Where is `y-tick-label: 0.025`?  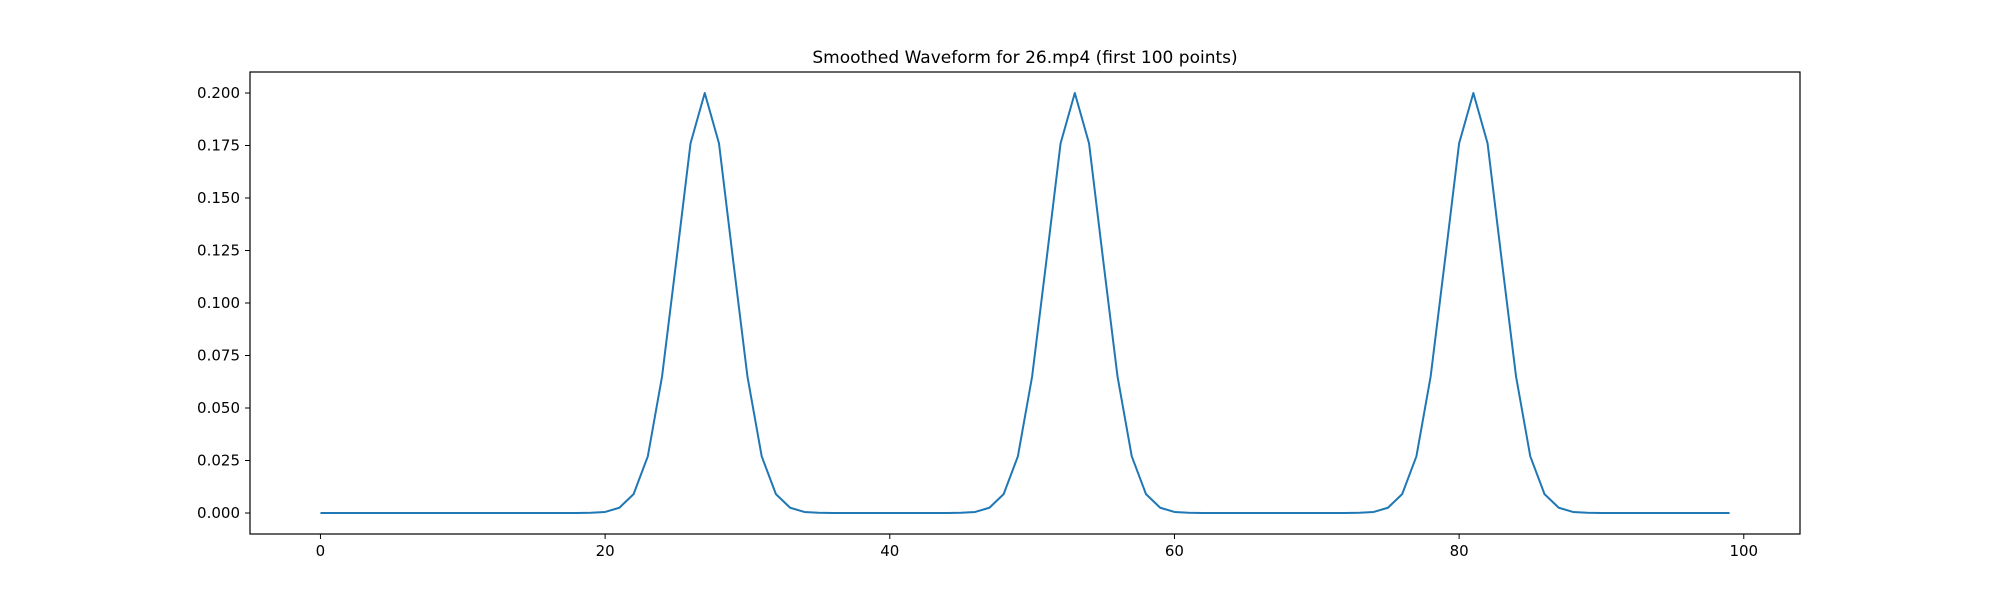
y-tick-label: 0.025 is located at coordinates (218, 461).